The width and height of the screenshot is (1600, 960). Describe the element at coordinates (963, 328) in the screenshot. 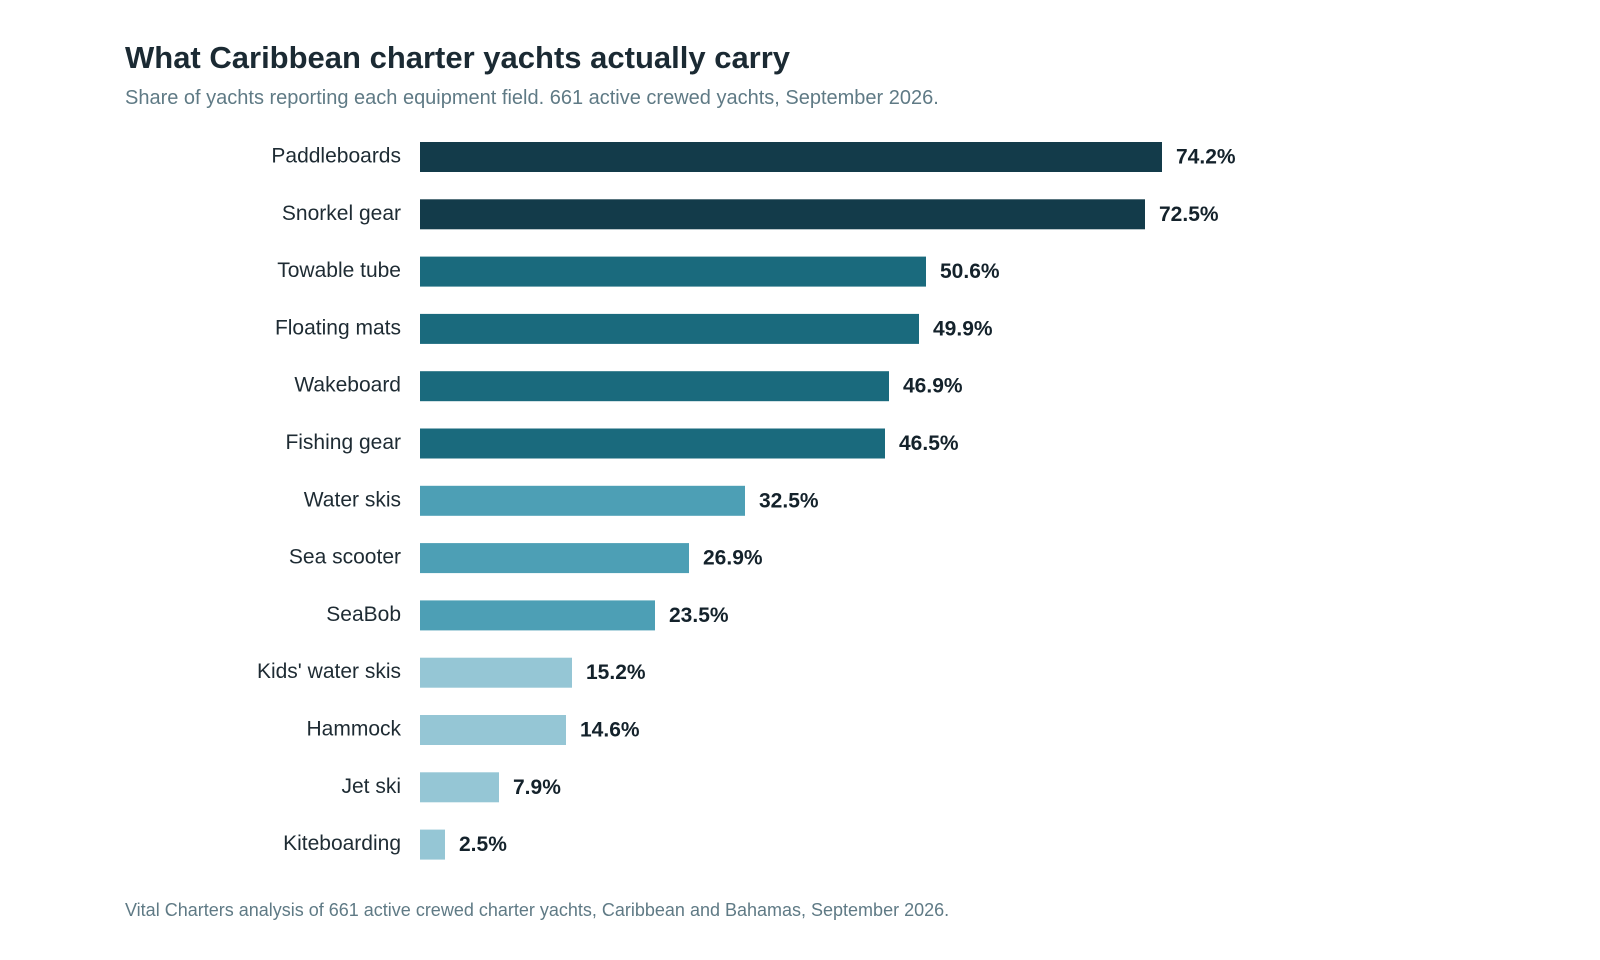

I see `value-label-floating-mats: 49.9%` at that location.